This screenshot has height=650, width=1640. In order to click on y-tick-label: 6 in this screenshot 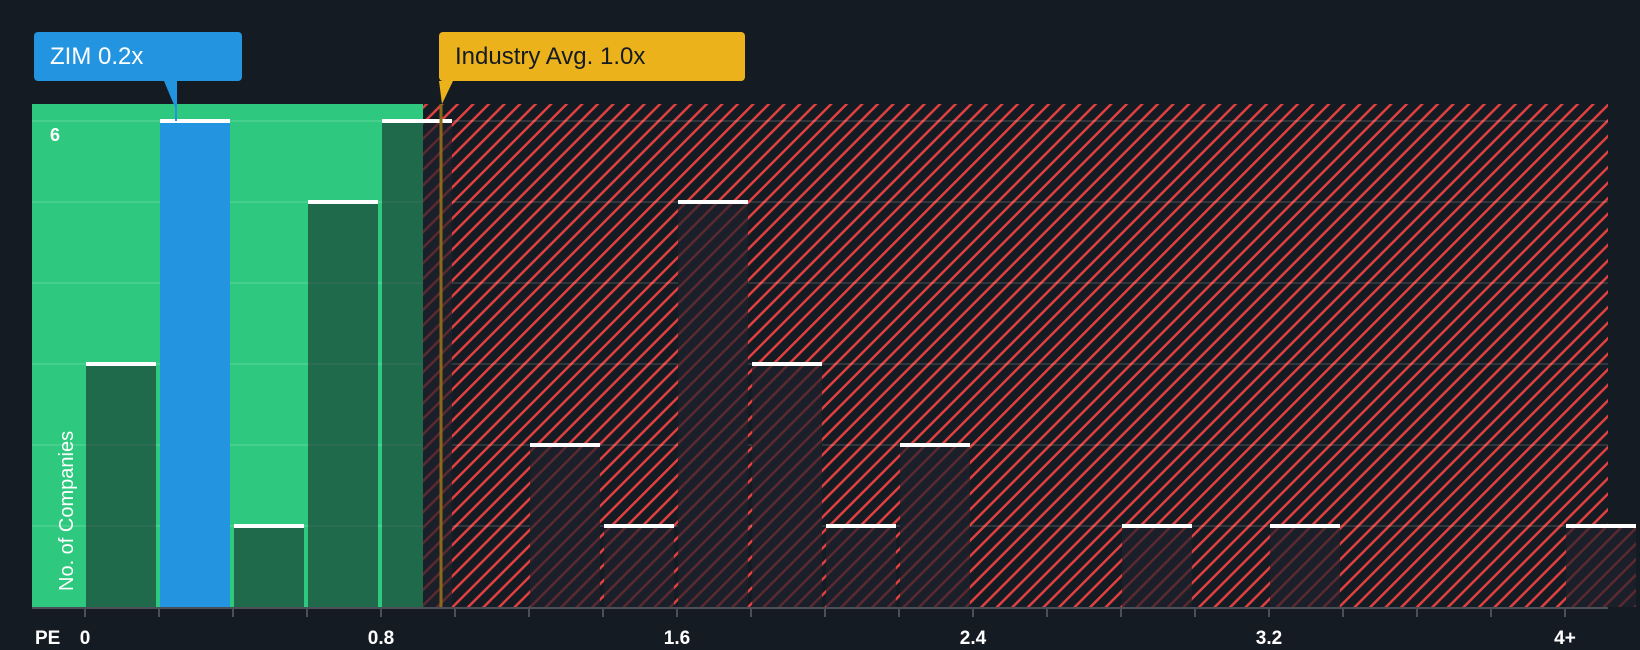, I will do `click(55, 135)`.